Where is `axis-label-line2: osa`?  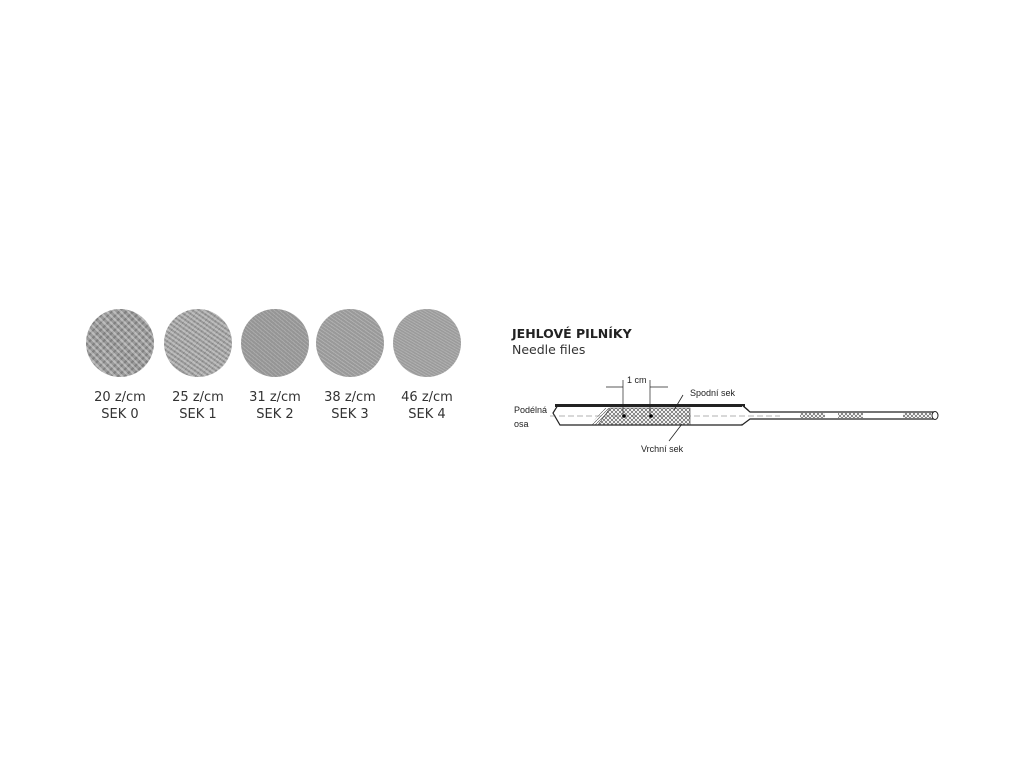
axis-label-line2: osa is located at coordinates (521, 424).